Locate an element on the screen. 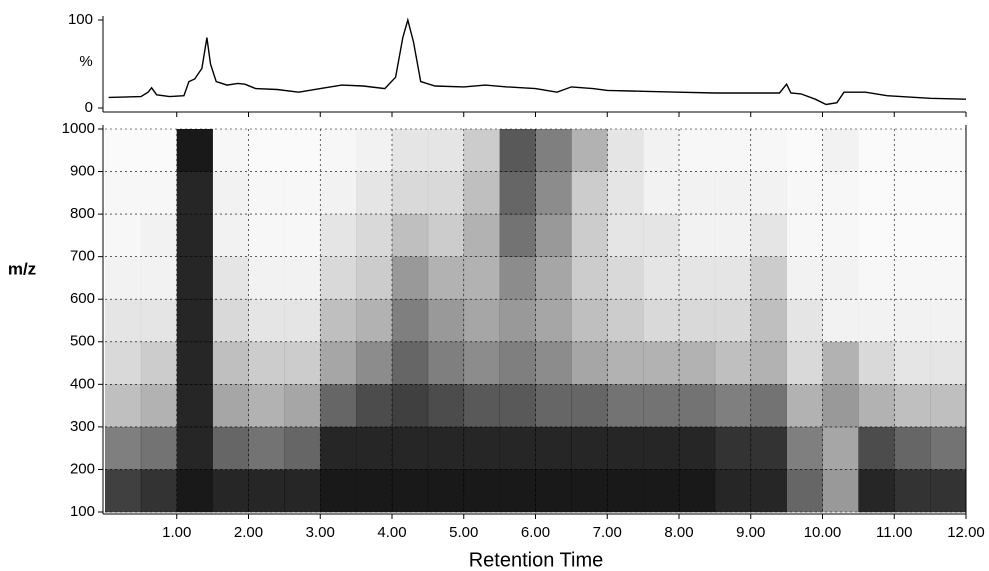 The image size is (989, 571). y-axis-label: m/z is located at coordinates (22, 268).